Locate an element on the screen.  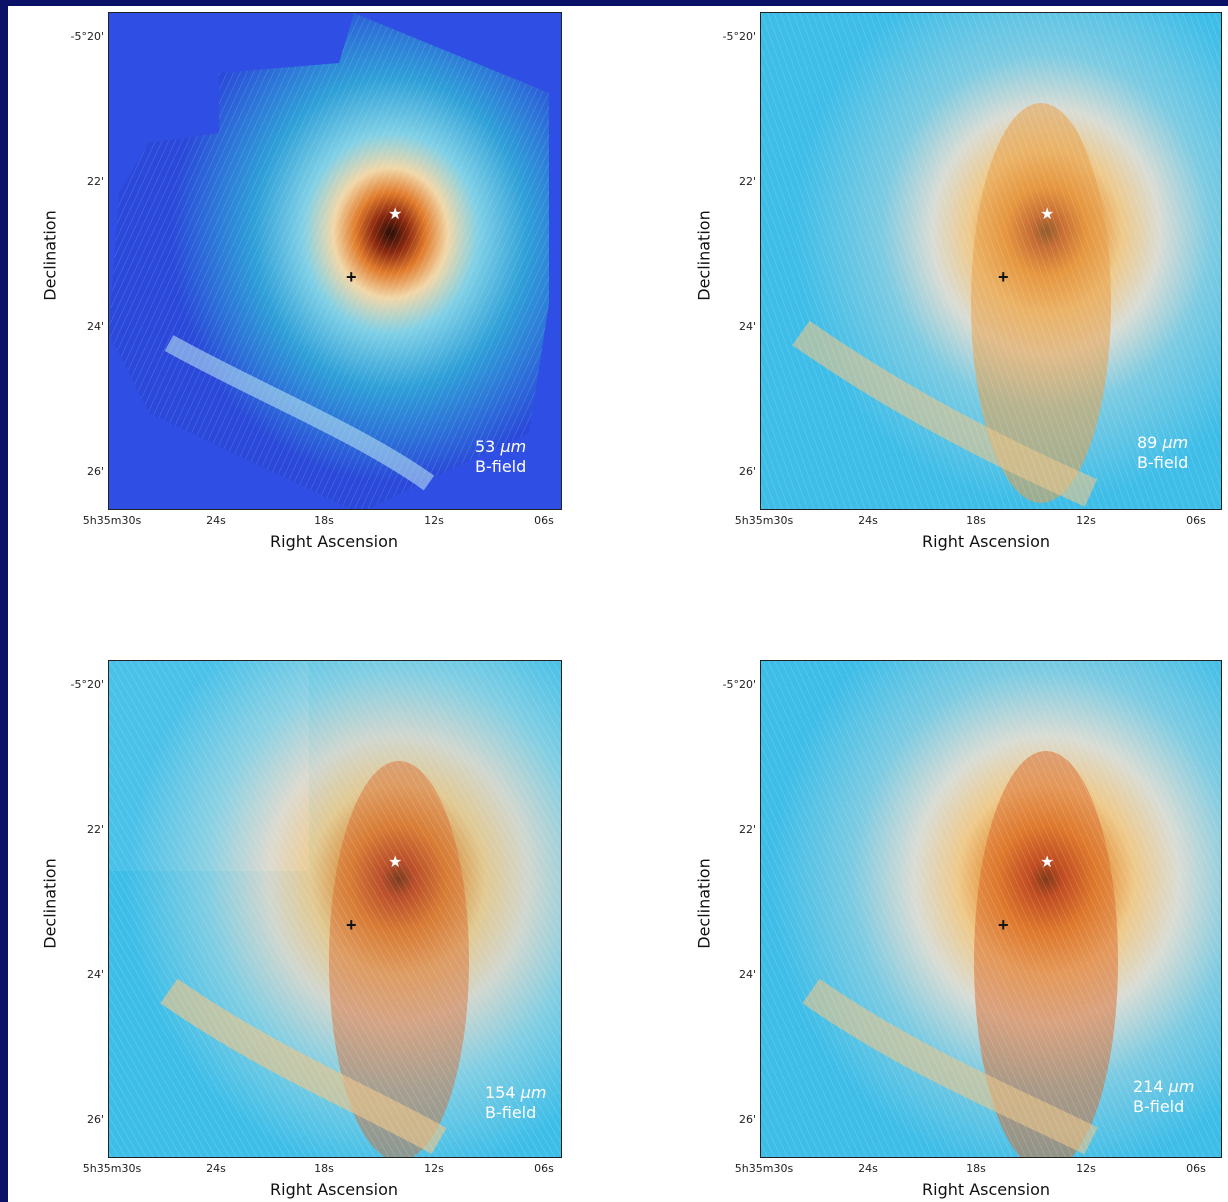
band-label: 53 μm B-field is located at coordinates (500, 457).